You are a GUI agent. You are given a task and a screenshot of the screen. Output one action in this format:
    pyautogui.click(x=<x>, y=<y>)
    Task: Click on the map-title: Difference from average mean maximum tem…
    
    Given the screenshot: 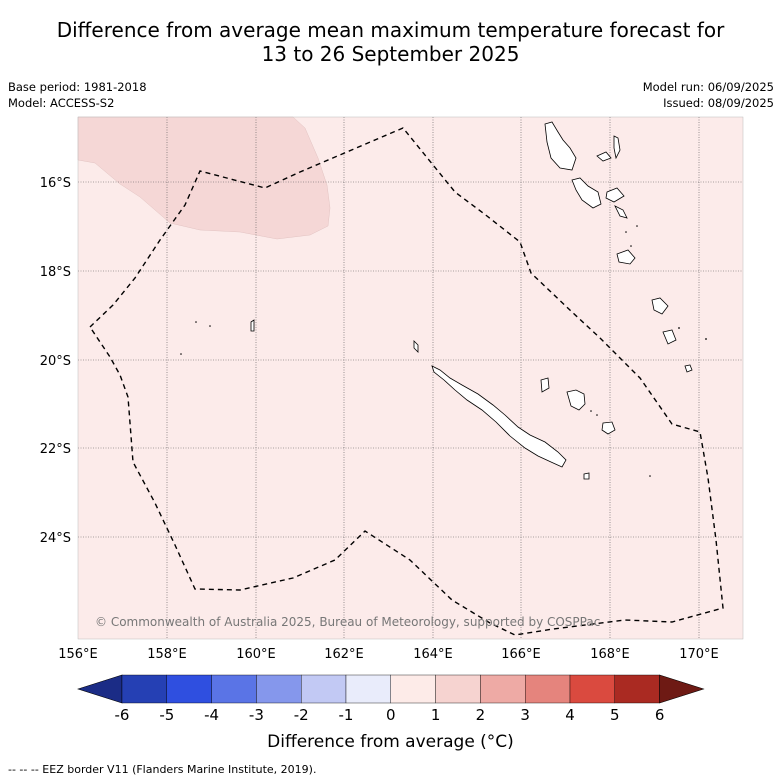 What is the action you would take?
    pyautogui.click(x=390, y=42)
    